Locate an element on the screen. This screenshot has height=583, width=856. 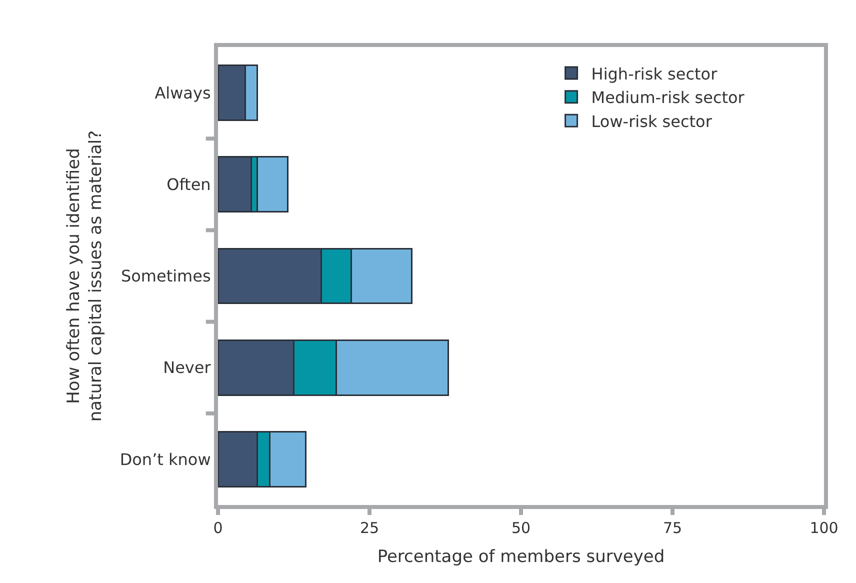
y-tick-label: Don’t know is located at coordinates (165, 459).